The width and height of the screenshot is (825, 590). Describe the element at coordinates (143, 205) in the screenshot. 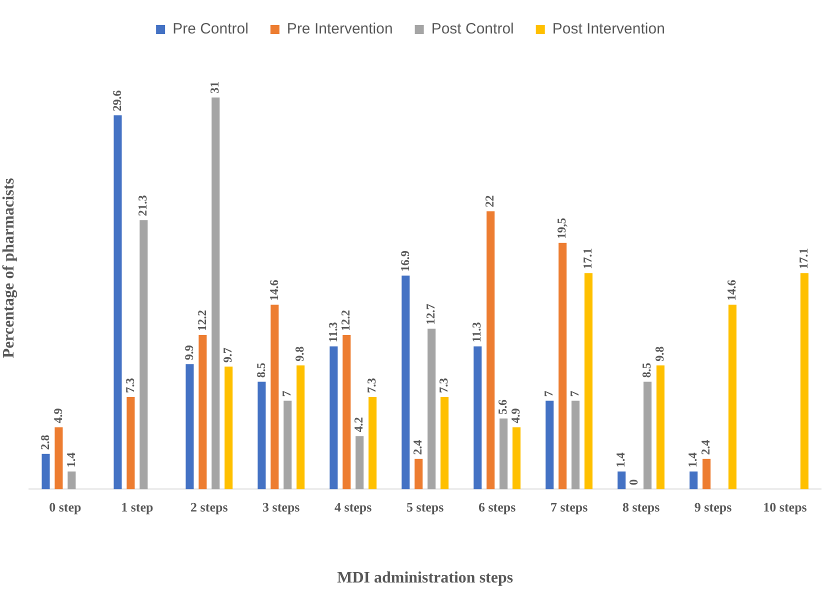

I see `data-label: 21.3` at that location.